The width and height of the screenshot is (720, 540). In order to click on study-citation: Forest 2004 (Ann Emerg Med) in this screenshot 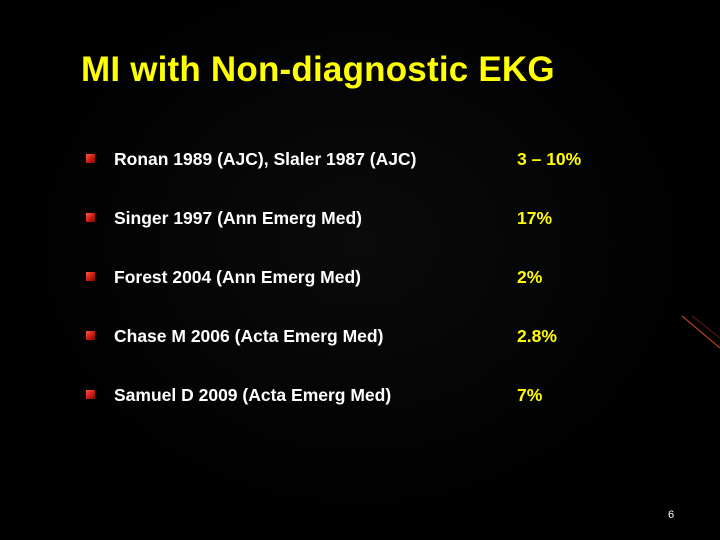, I will do `click(237, 277)`.